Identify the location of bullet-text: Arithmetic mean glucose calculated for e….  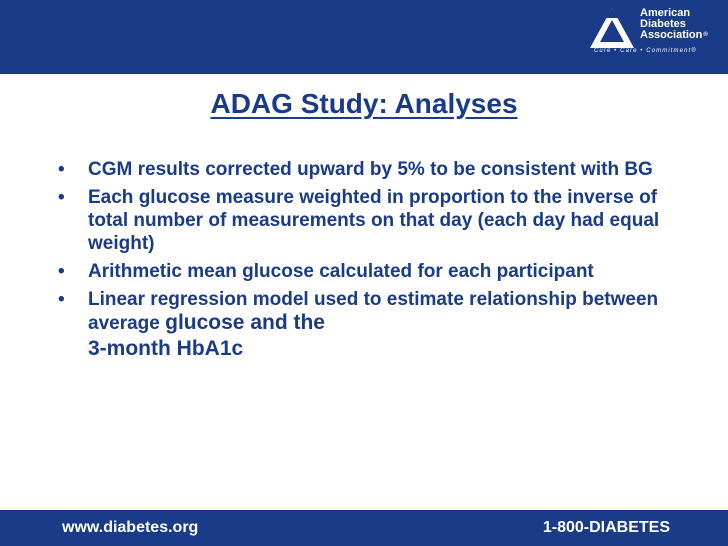
(341, 271).